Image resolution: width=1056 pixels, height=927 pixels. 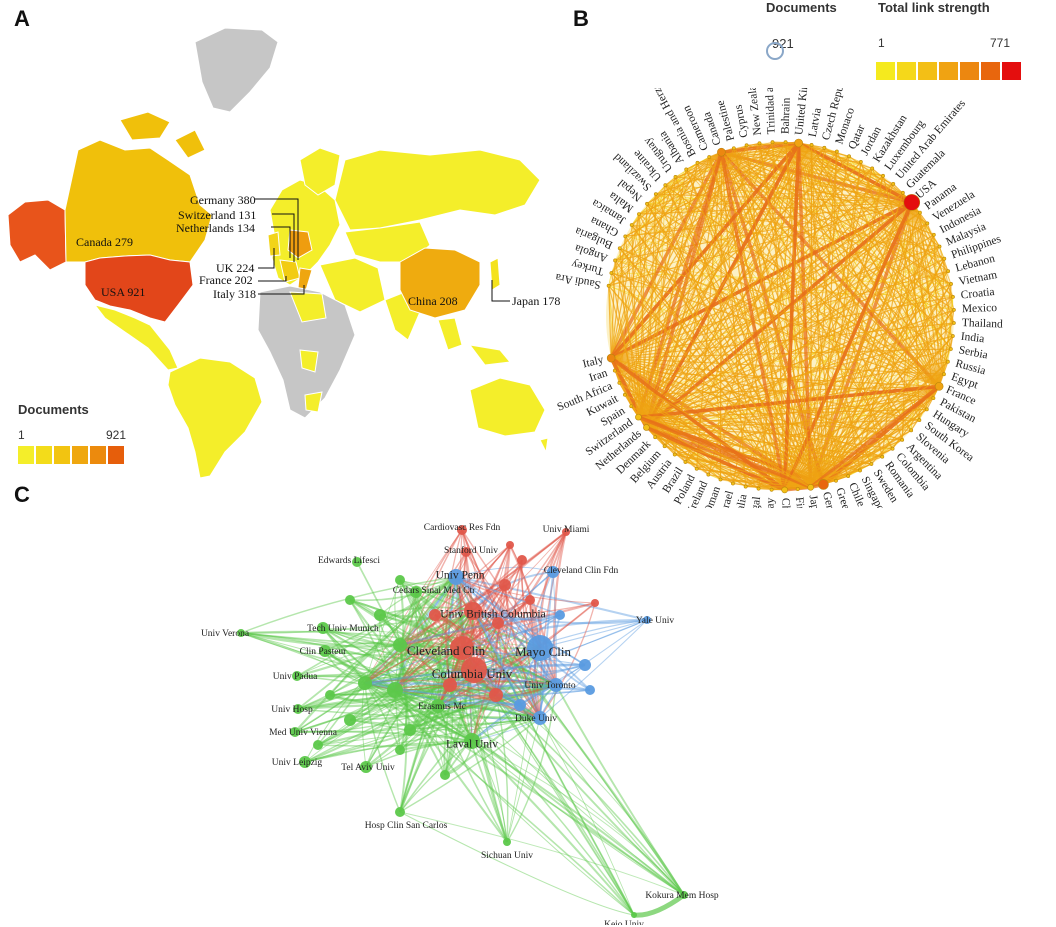 I want to click on circle-documents-title: Documents, so click(x=801, y=7).